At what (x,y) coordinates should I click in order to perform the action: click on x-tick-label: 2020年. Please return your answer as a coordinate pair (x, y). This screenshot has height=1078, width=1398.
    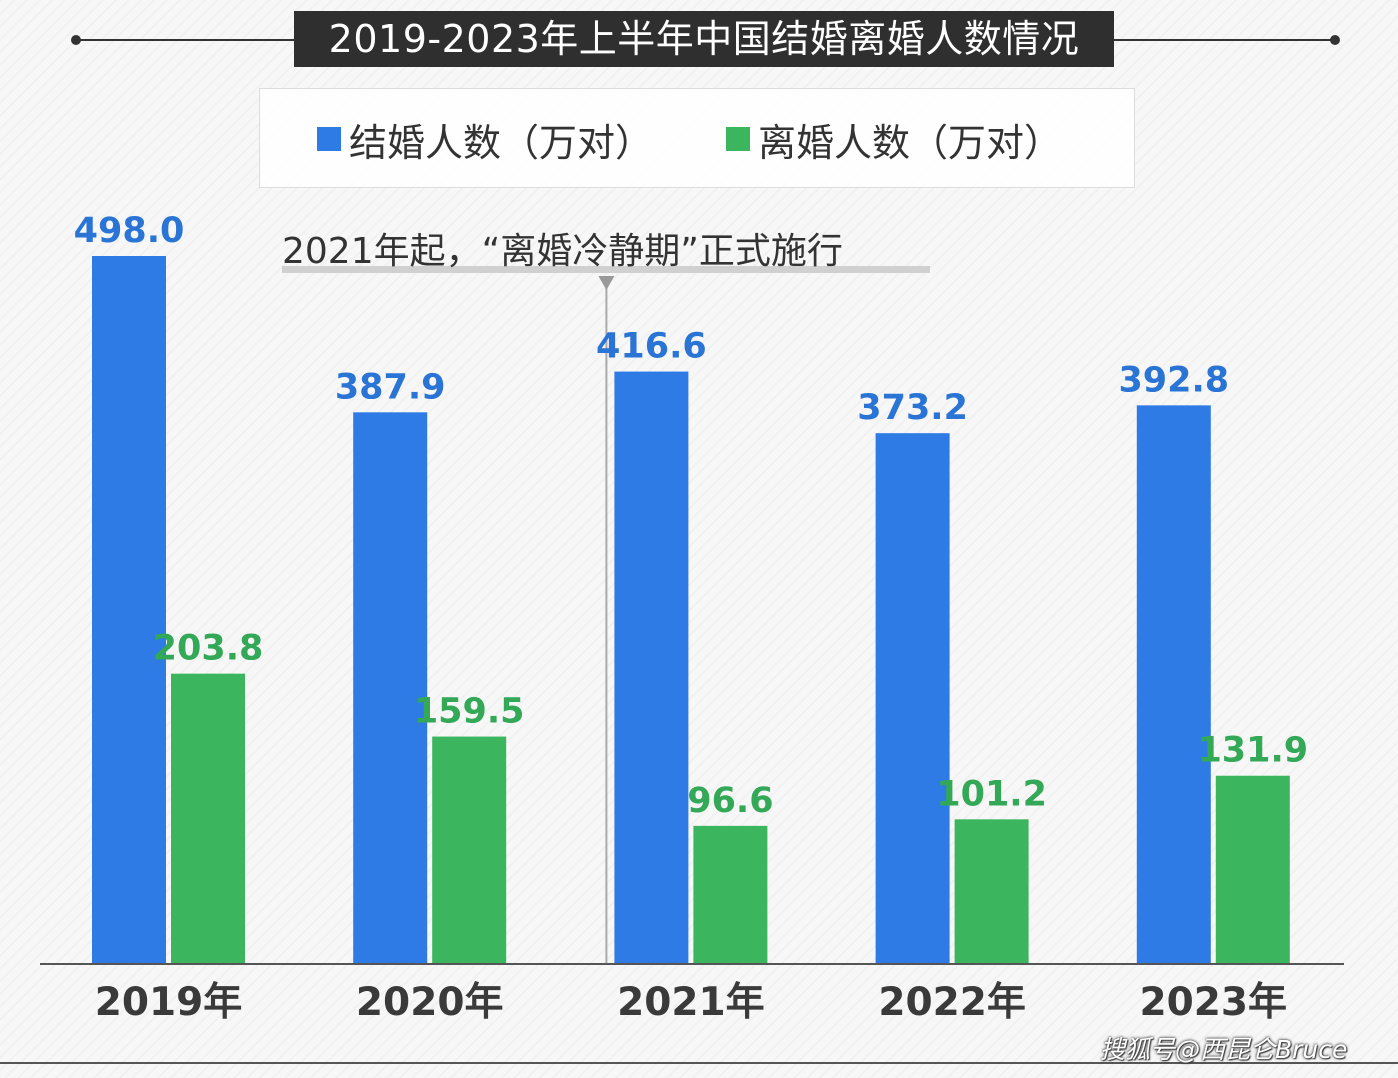
    Looking at the image, I should click on (430, 1002).